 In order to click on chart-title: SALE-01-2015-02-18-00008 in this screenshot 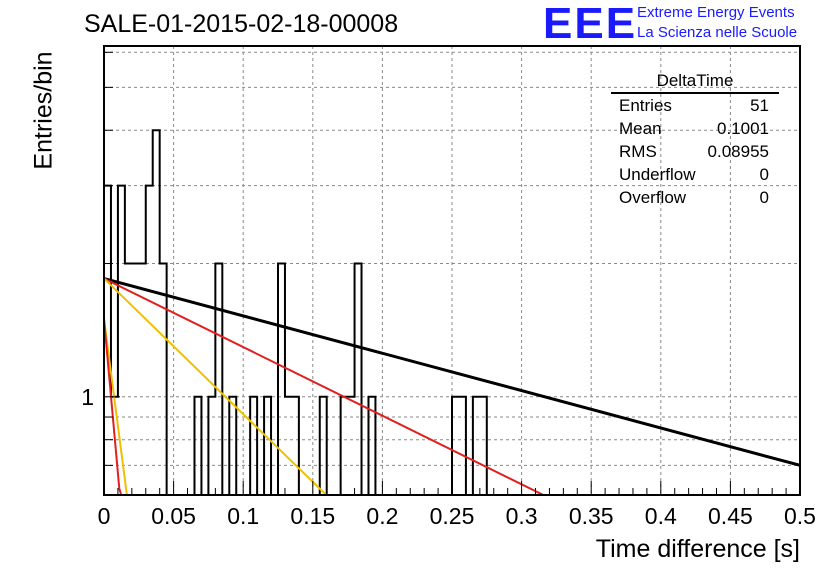, I will do `click(241, 24)`.